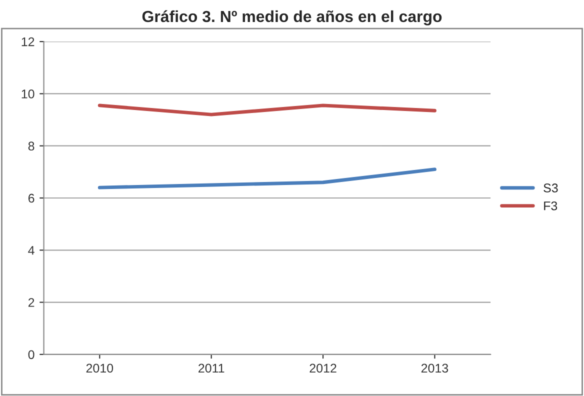 The image size is (584, 396). Describe the element at coordinates (31, 355) in the screenshot. I see `y-tick-label: 0` at that location.